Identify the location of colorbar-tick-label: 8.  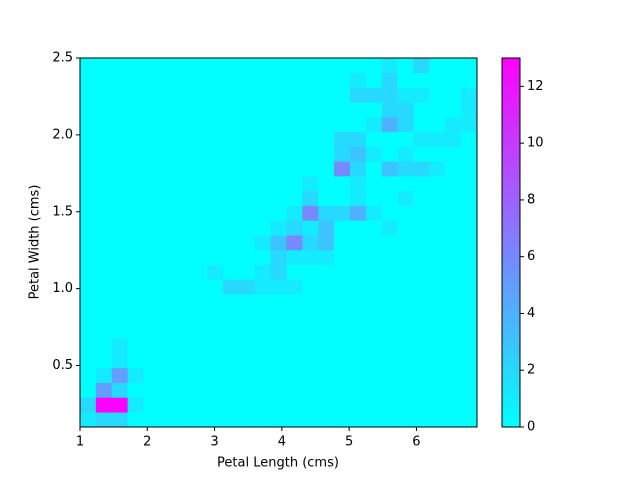
(531, 199).